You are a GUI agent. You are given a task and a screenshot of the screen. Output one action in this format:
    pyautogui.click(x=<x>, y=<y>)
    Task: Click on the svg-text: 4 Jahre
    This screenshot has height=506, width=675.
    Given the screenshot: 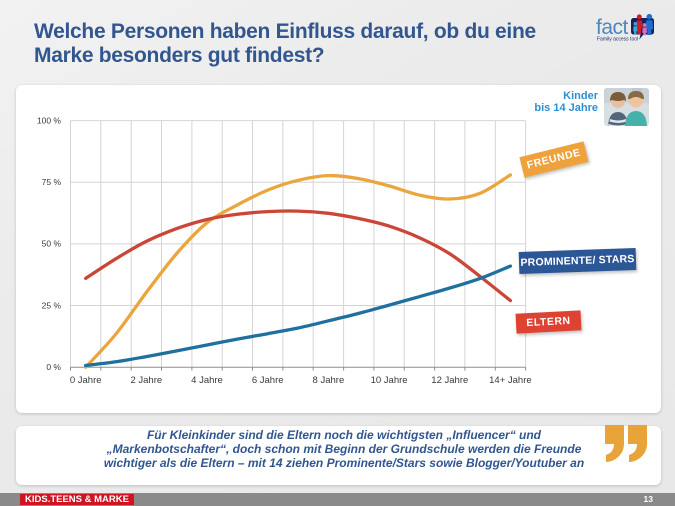 What is the action you would take?
    pyautogui.click(x=207, y=380)
    